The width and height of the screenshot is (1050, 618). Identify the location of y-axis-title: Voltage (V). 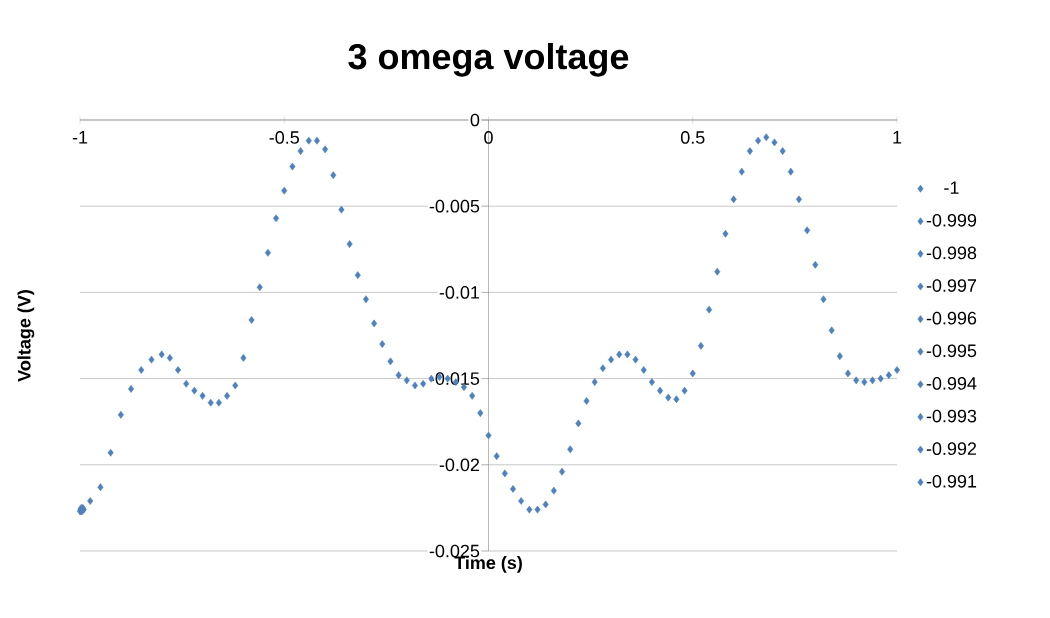
(26, 336).